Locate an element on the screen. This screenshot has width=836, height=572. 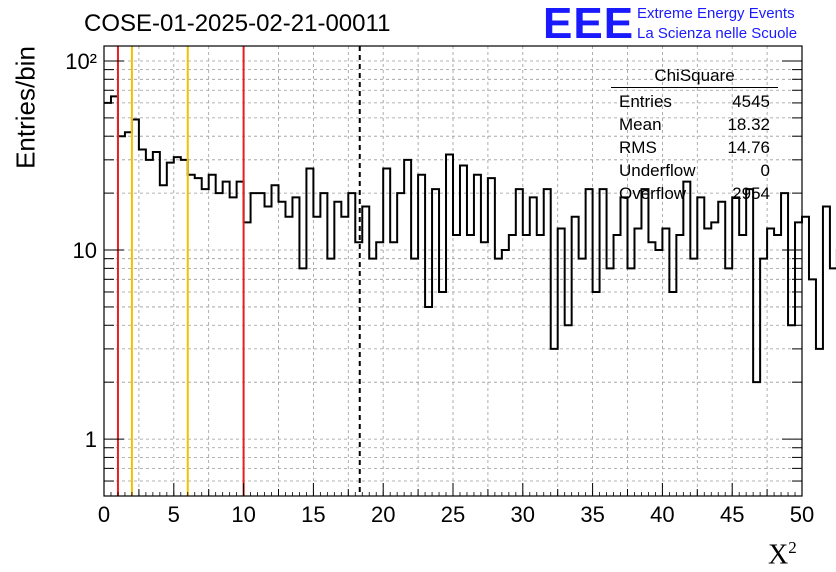
x-tick-label: 50 is located at coordinates (802, 514).